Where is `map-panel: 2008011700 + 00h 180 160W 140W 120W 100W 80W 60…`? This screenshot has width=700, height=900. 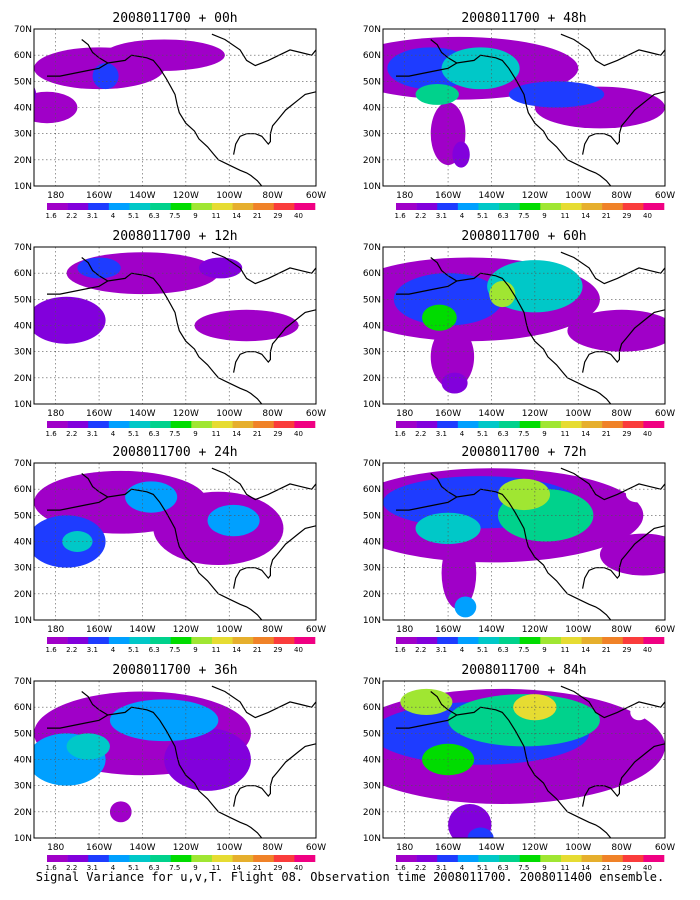 map-panel: 2008011700 + 00h 180 160W 140W 120W 100W 80W 60… is located at coordinates (170, 115).